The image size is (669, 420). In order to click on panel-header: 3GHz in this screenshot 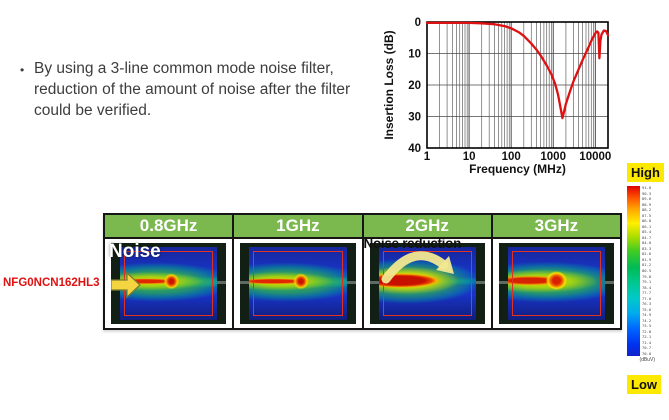, I will do `click(556, 227)`.